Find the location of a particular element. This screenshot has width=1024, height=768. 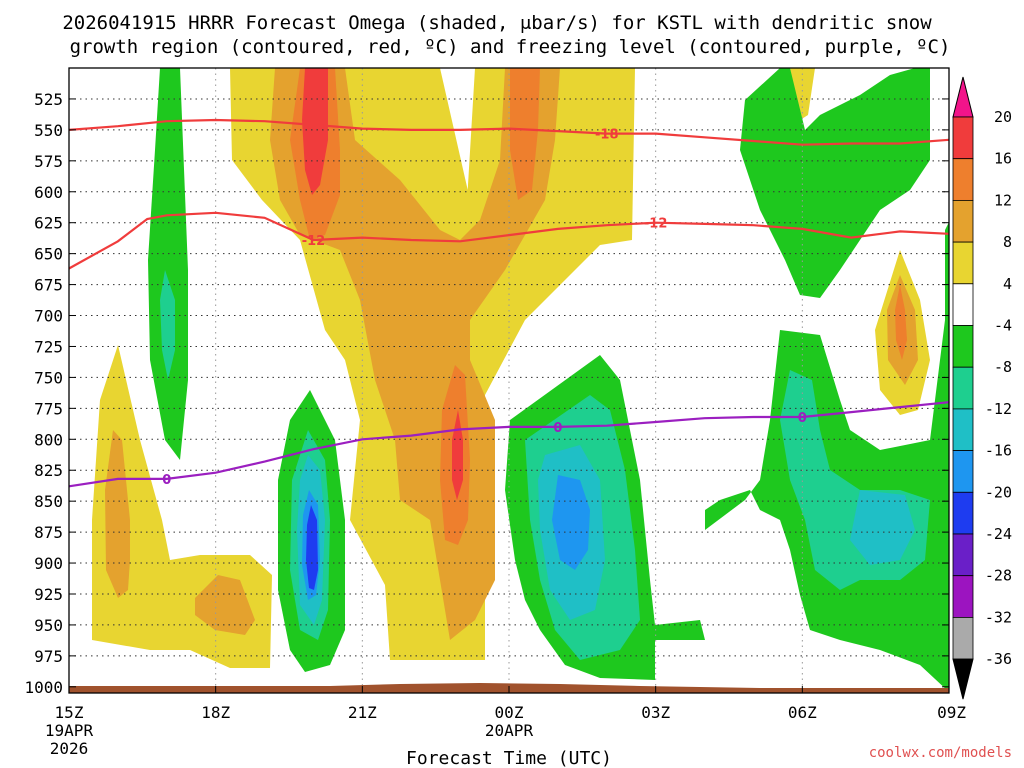

colorbar-bottom-arrow is located at coordinates (963, 679).